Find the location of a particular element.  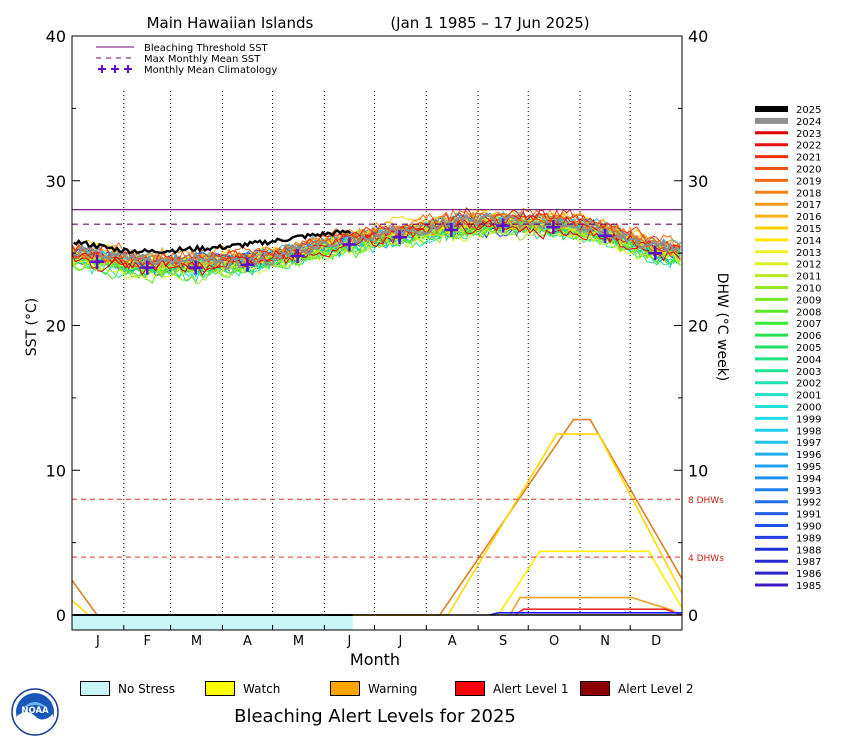

year-legend-label: 1989 is located at coordinates (808, 538).